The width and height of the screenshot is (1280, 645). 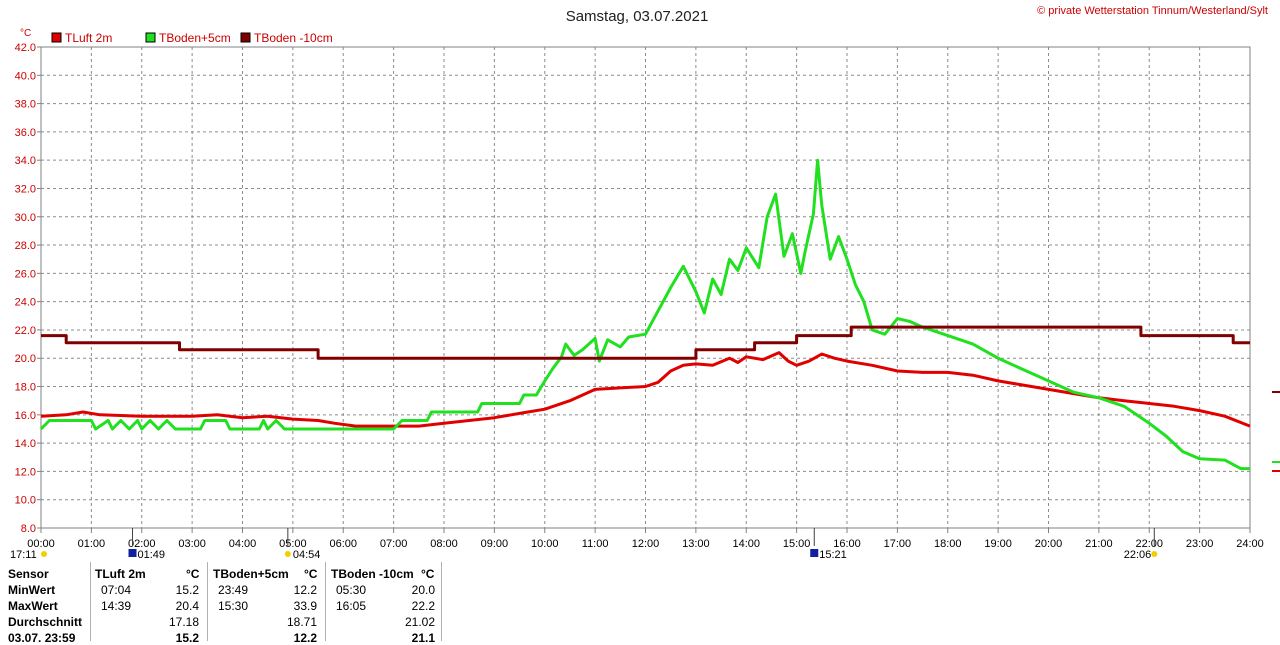 What do you see at coordinates (187, 606) in the screenshot?
I see `stats-value: 20.4` at bounding box center [187, 606].